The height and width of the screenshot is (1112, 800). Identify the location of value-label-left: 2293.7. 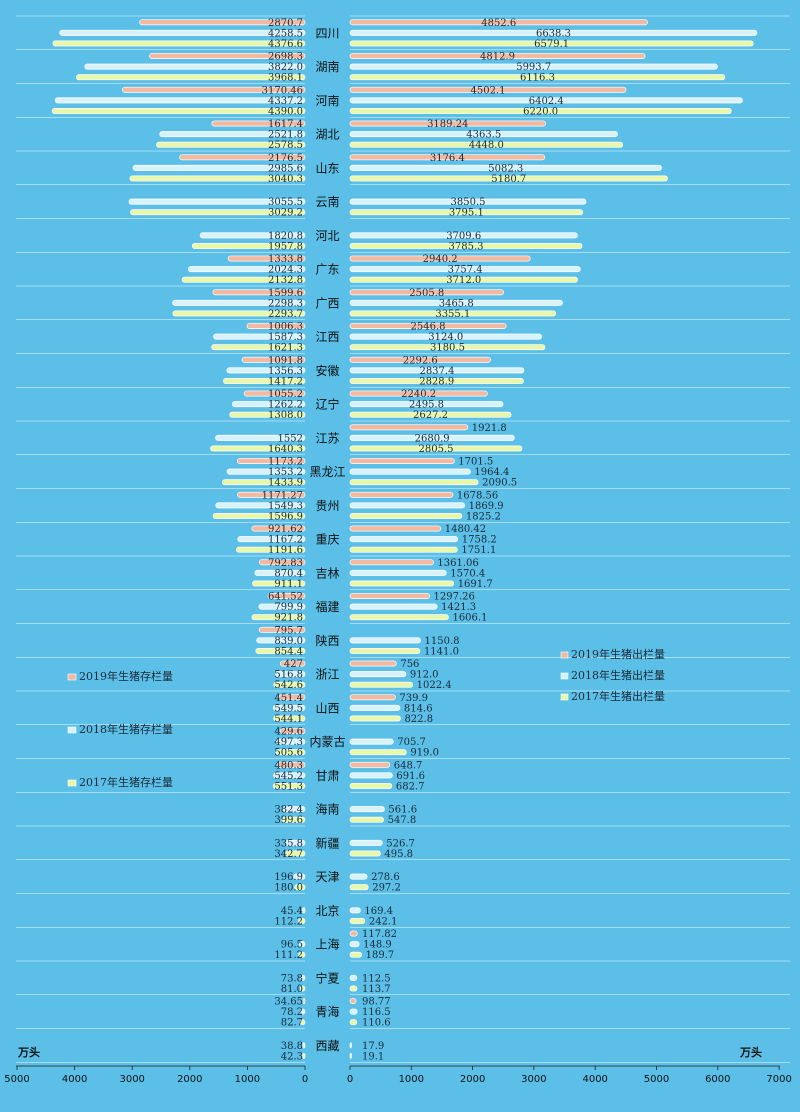
(285, 314).